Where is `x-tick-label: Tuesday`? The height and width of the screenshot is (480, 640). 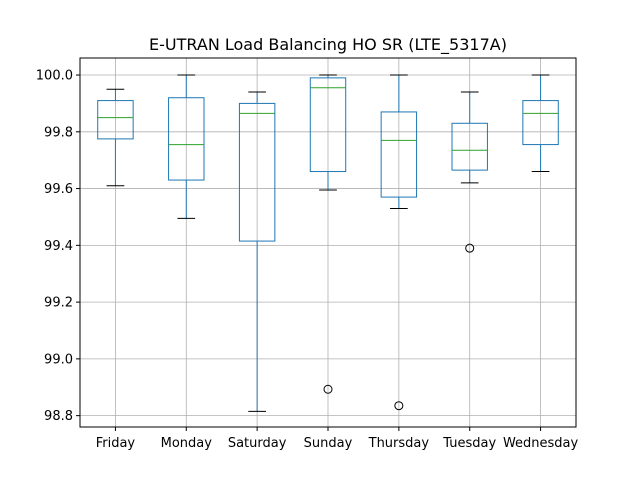 x-tick-label: Tuesday is located at coordinates (469, 443).